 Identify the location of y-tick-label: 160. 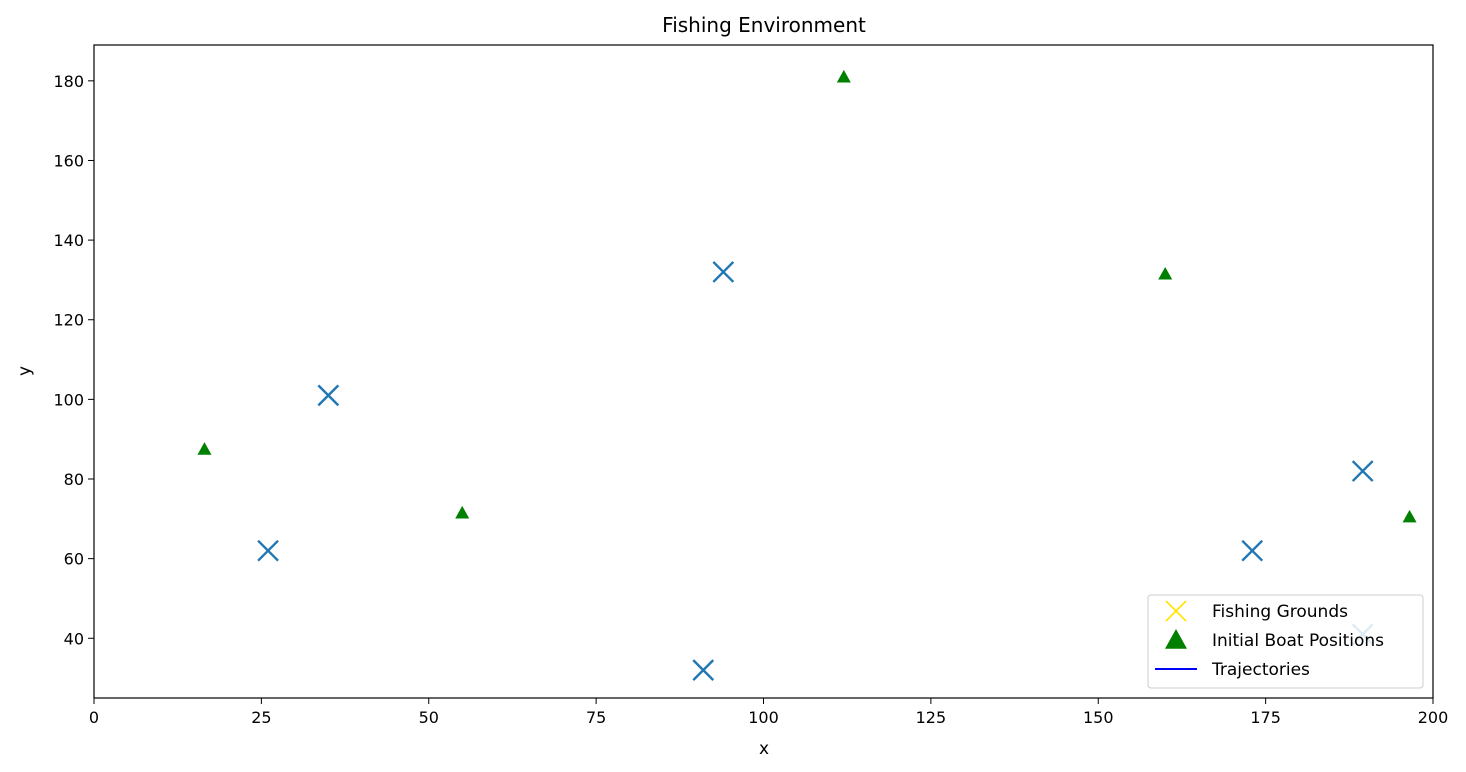
(68, 160).